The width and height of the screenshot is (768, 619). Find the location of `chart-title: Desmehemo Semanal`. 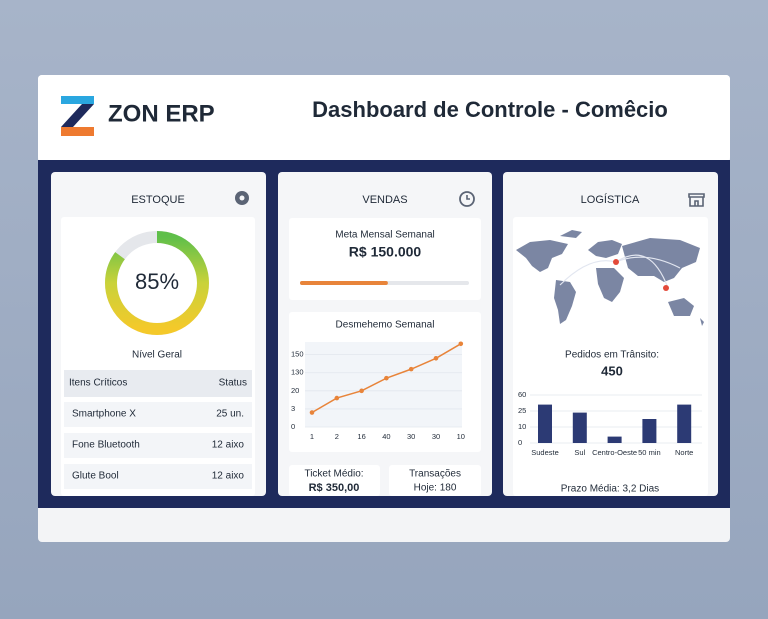

chart-title: Desmehemo Semanal is located at coordinates (385, 325).